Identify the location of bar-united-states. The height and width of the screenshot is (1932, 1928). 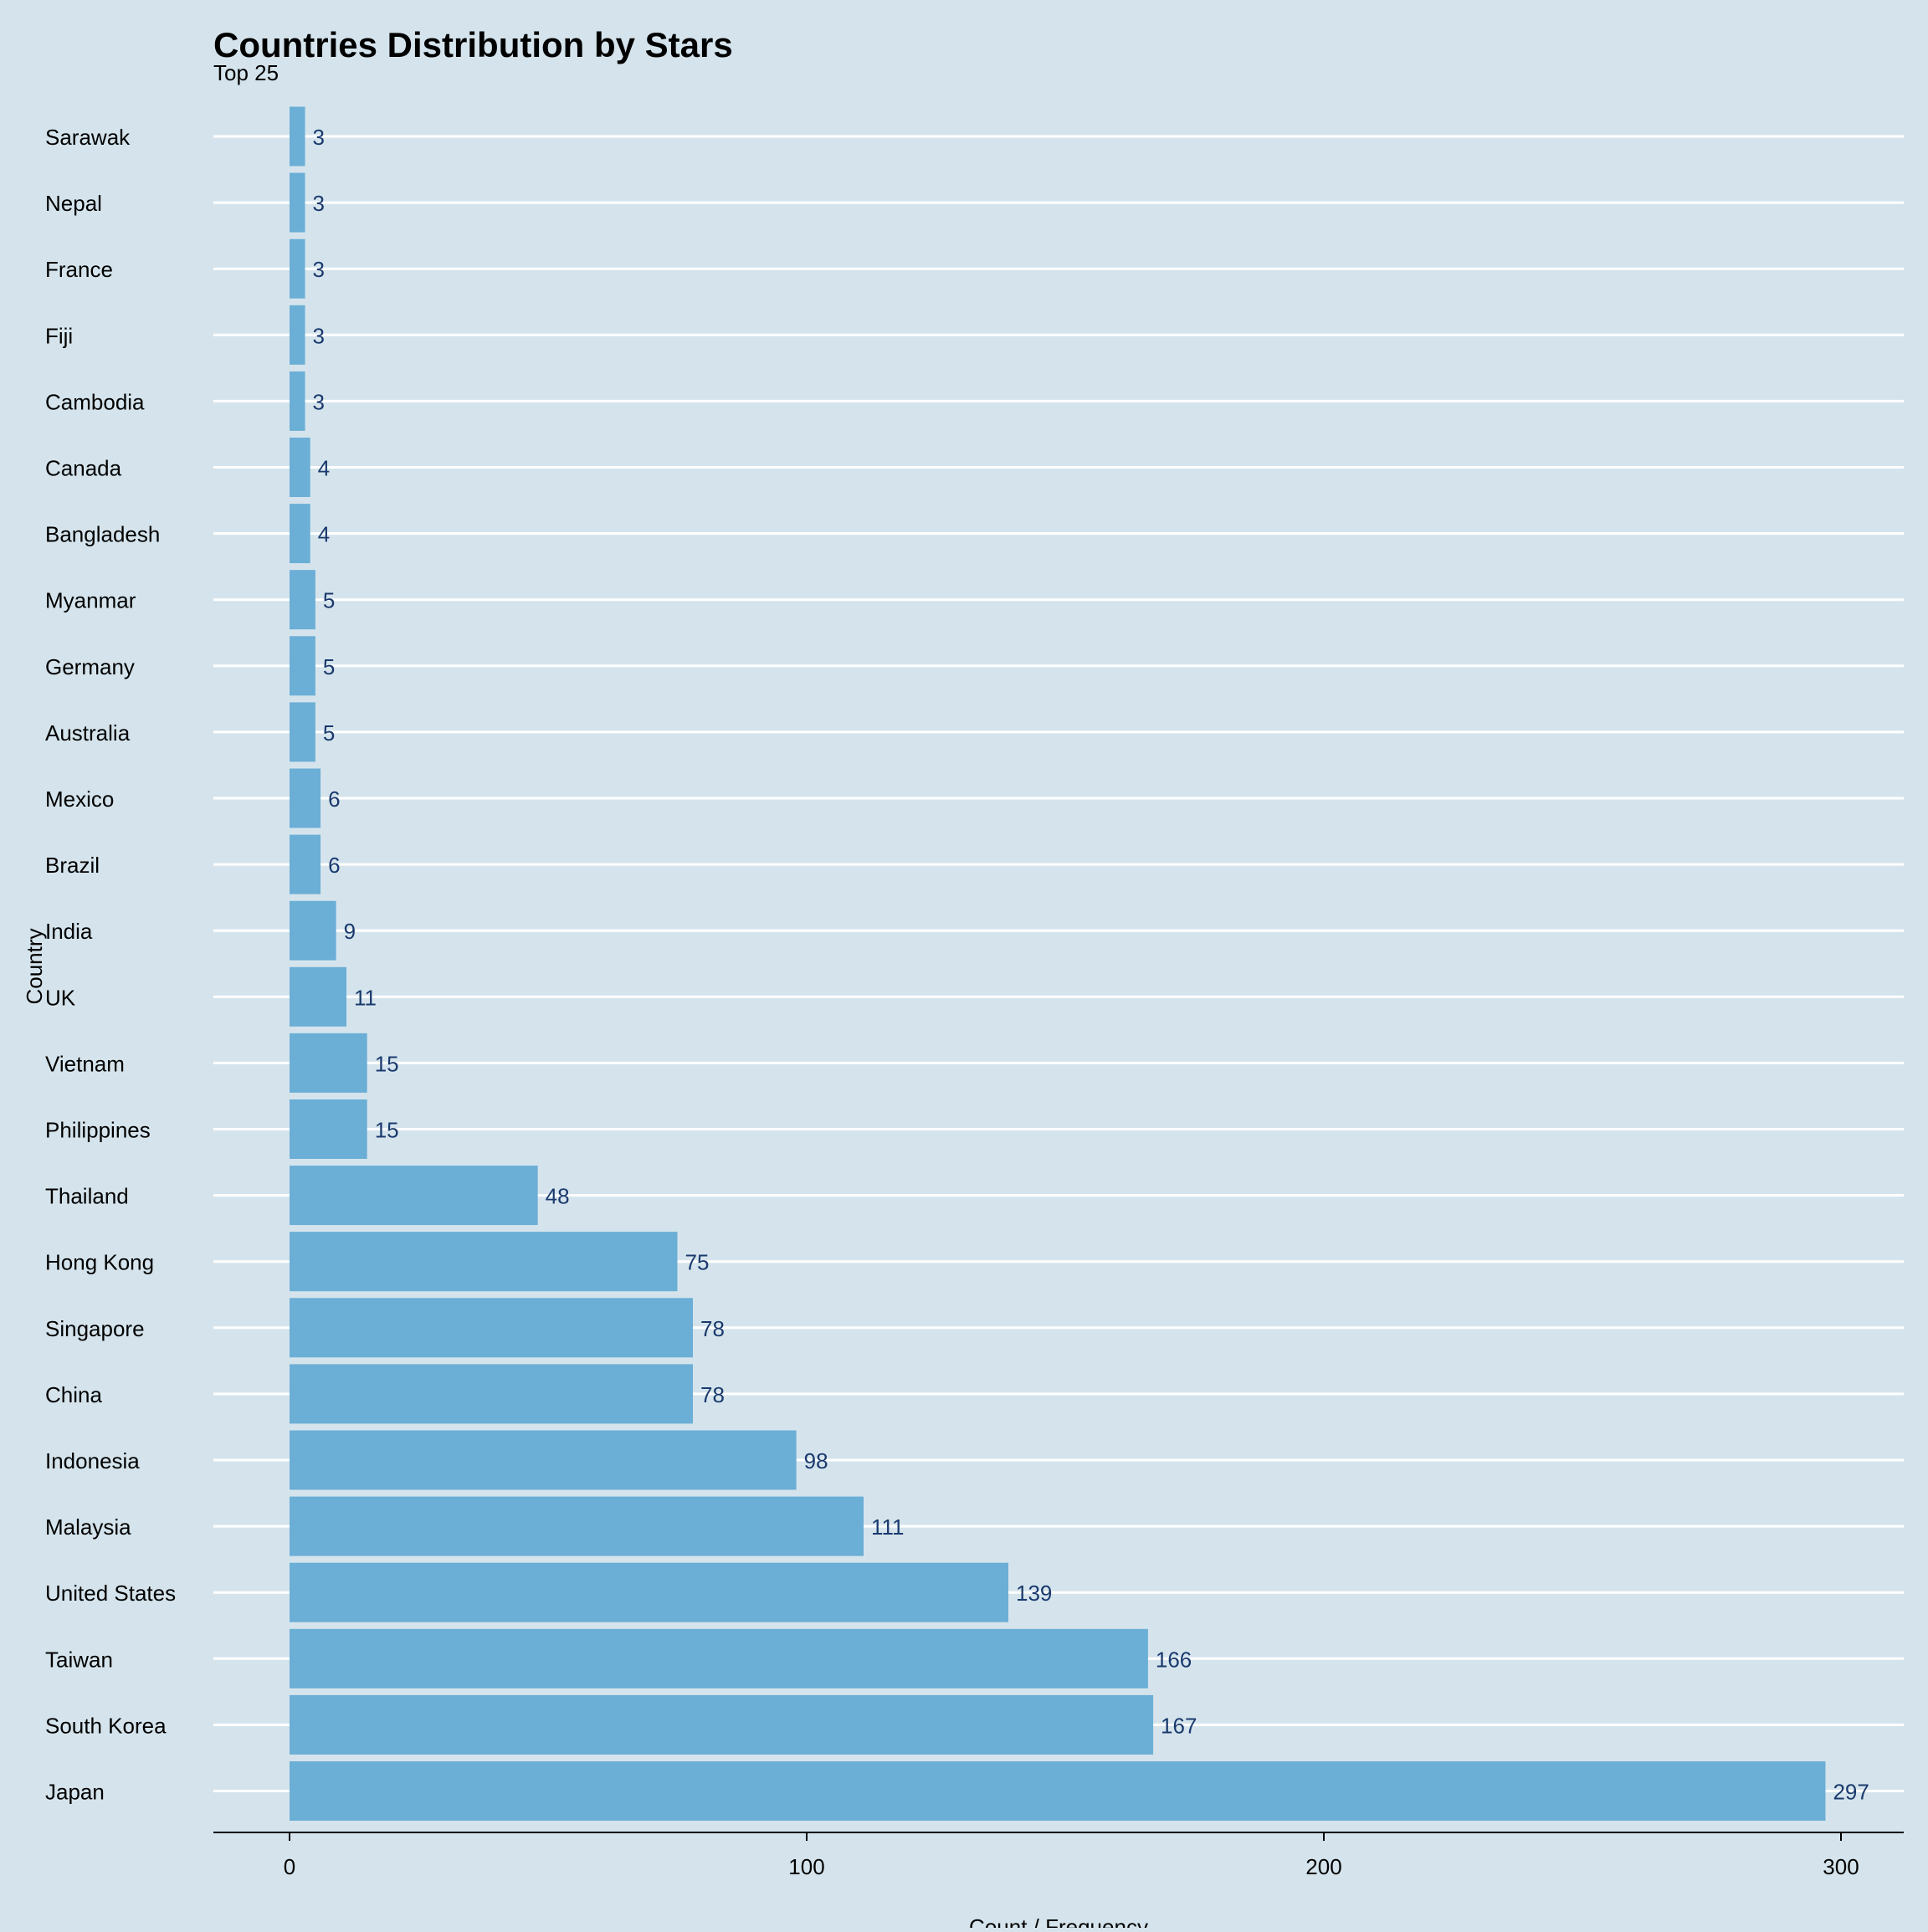
(649, 1592).